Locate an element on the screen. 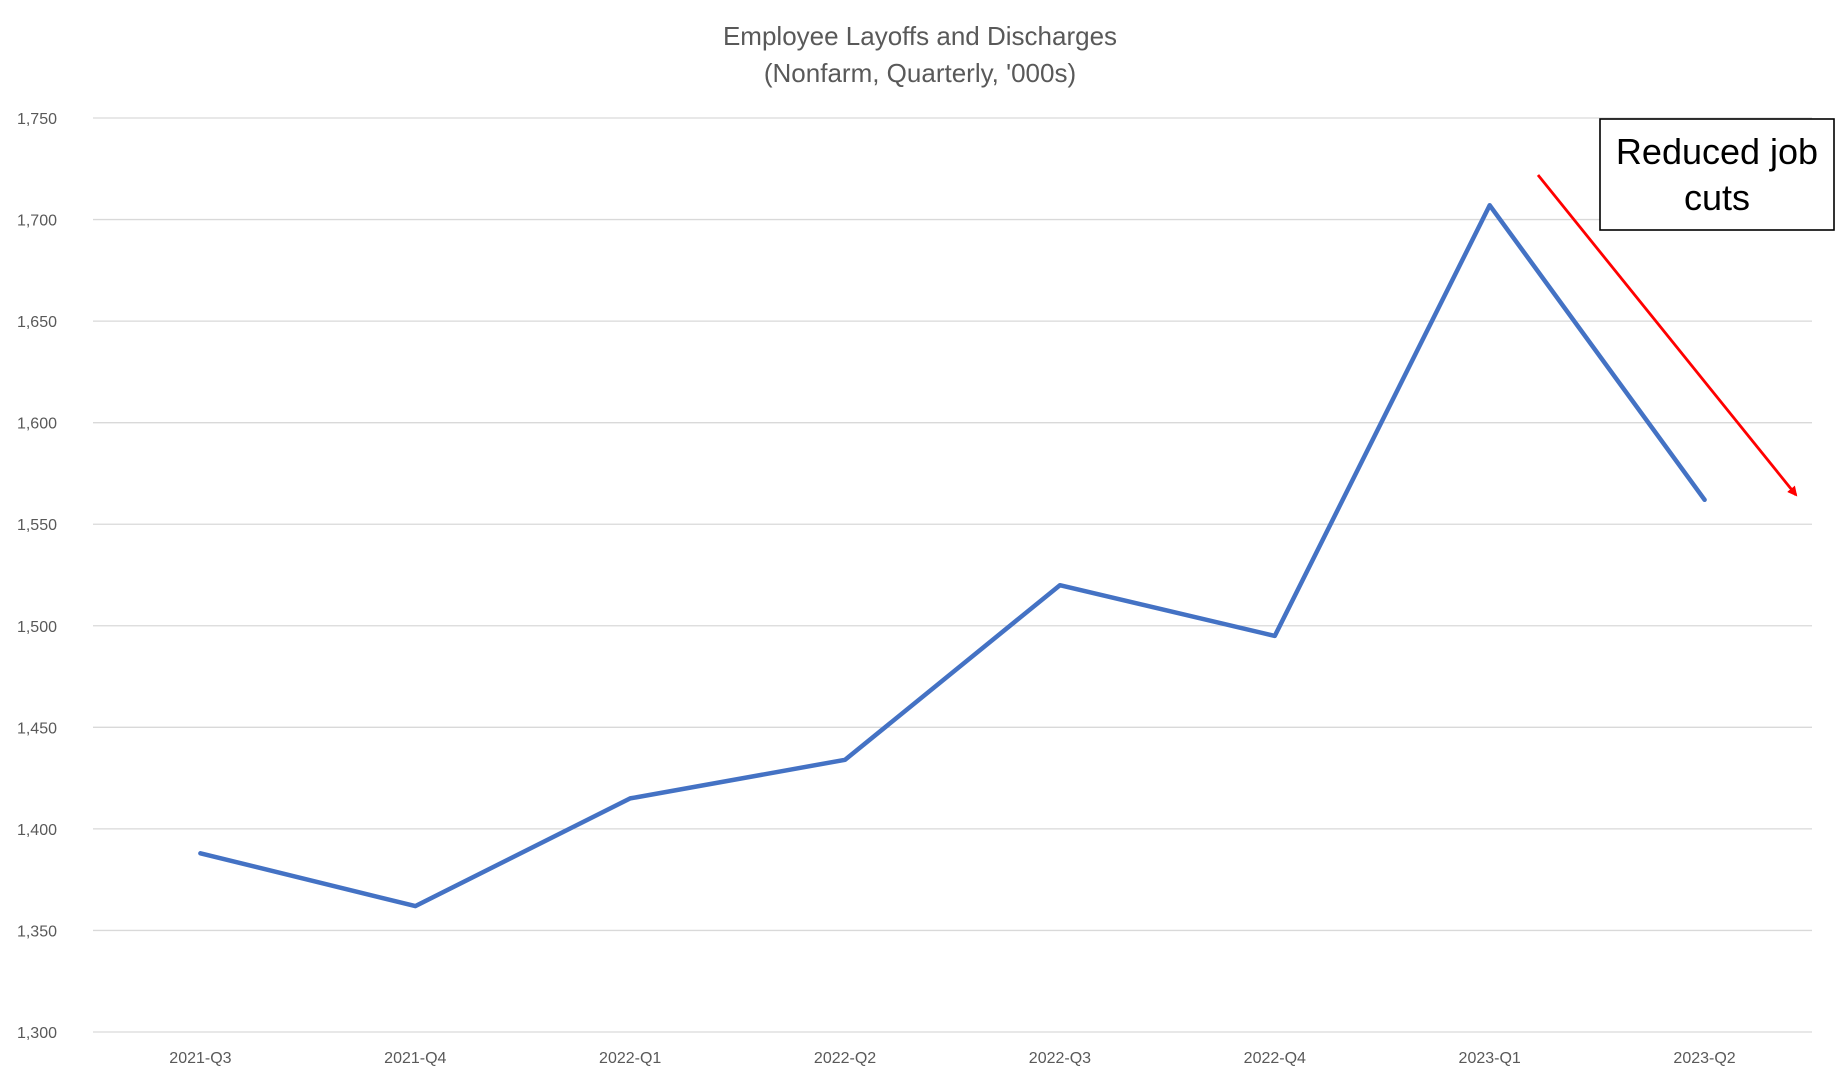  x-tick-label: 2022-Q1 is located at coordinates (630, 1058).